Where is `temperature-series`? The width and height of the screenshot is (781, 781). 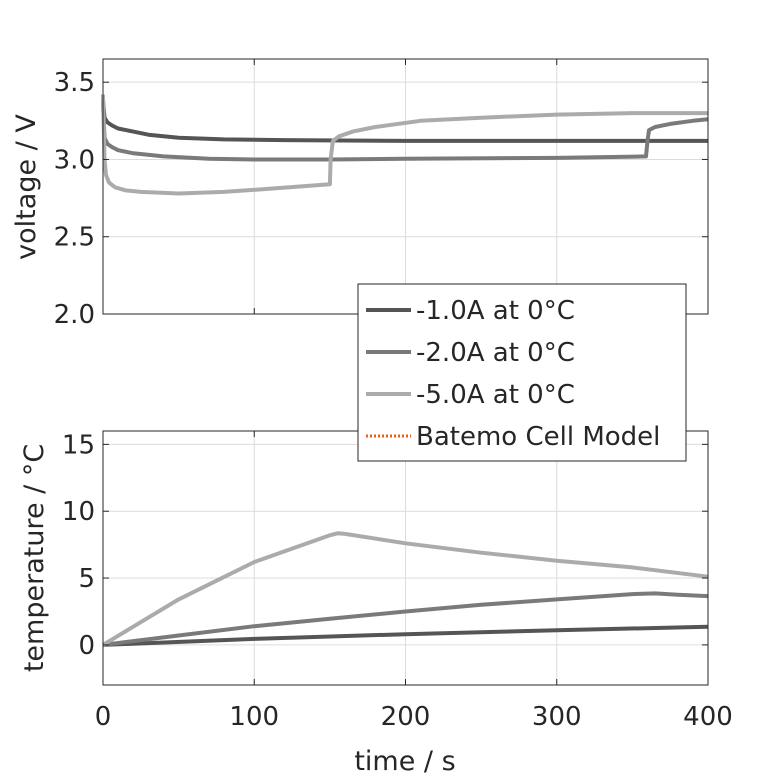
temperature-series is located at coordinates (405, 589).